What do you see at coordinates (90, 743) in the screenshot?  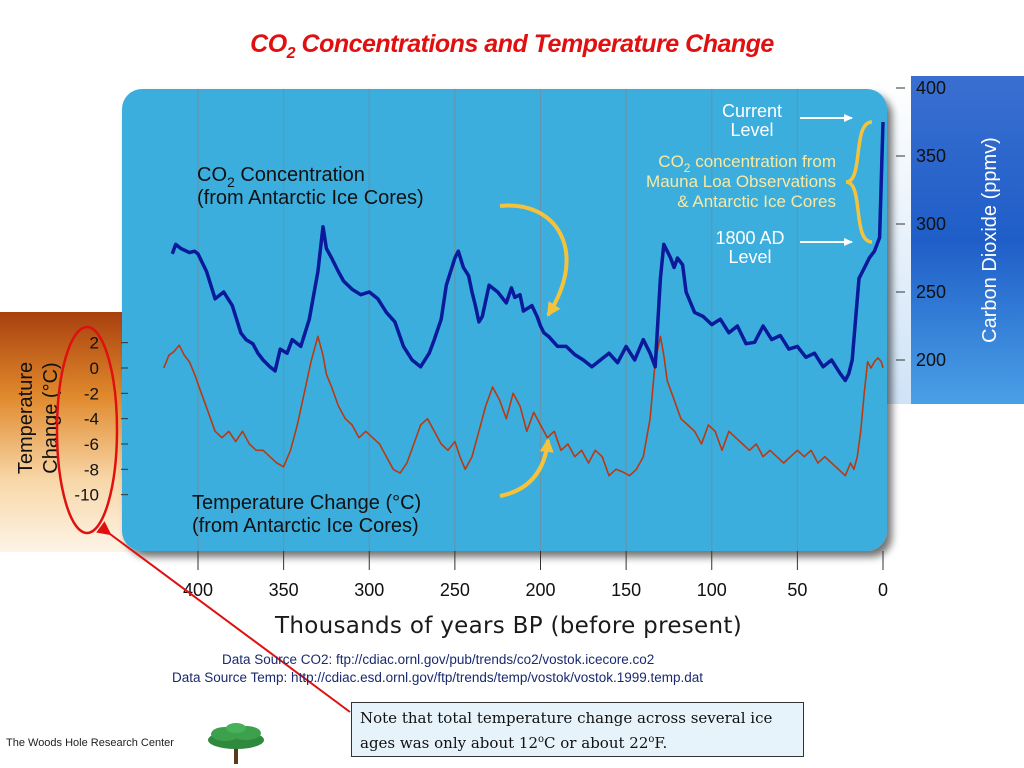 I see `organization-name: The Woods Hole Research Center` at bounding box center [90, 743].